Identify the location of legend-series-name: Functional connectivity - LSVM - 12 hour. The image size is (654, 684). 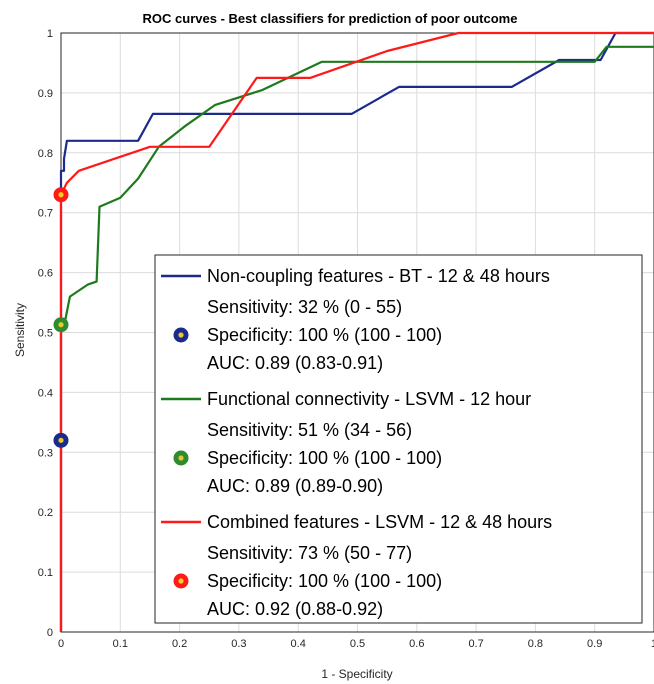
(369, 399).